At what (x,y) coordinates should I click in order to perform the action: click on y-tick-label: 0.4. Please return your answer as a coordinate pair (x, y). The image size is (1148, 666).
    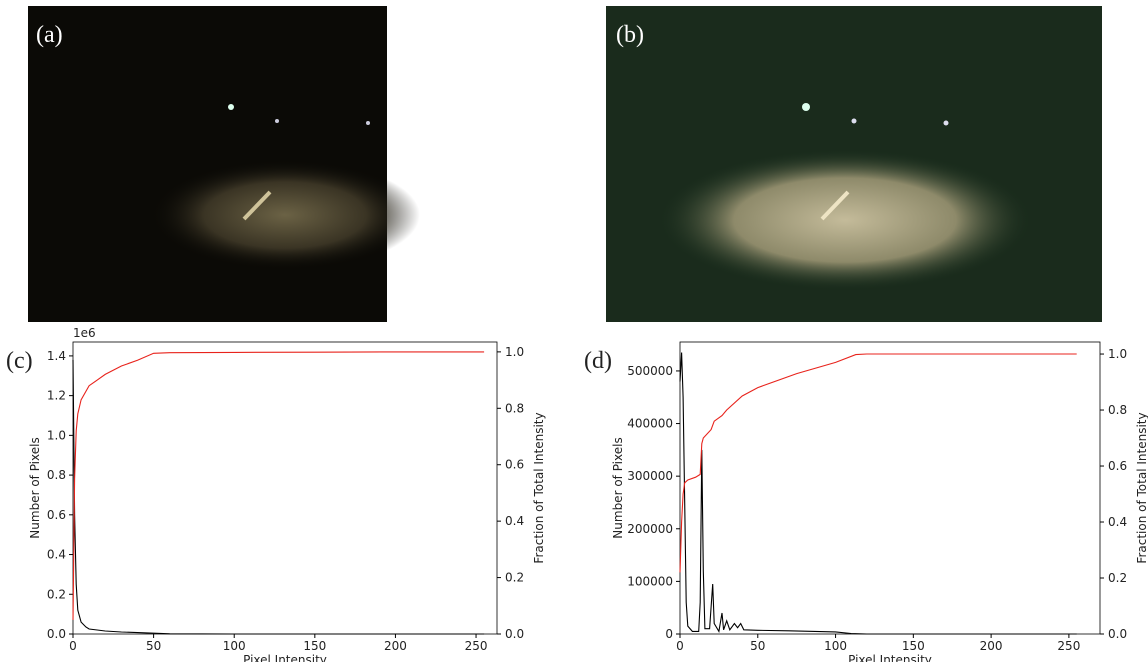
    Looking at the image, I should click on (56, 555).